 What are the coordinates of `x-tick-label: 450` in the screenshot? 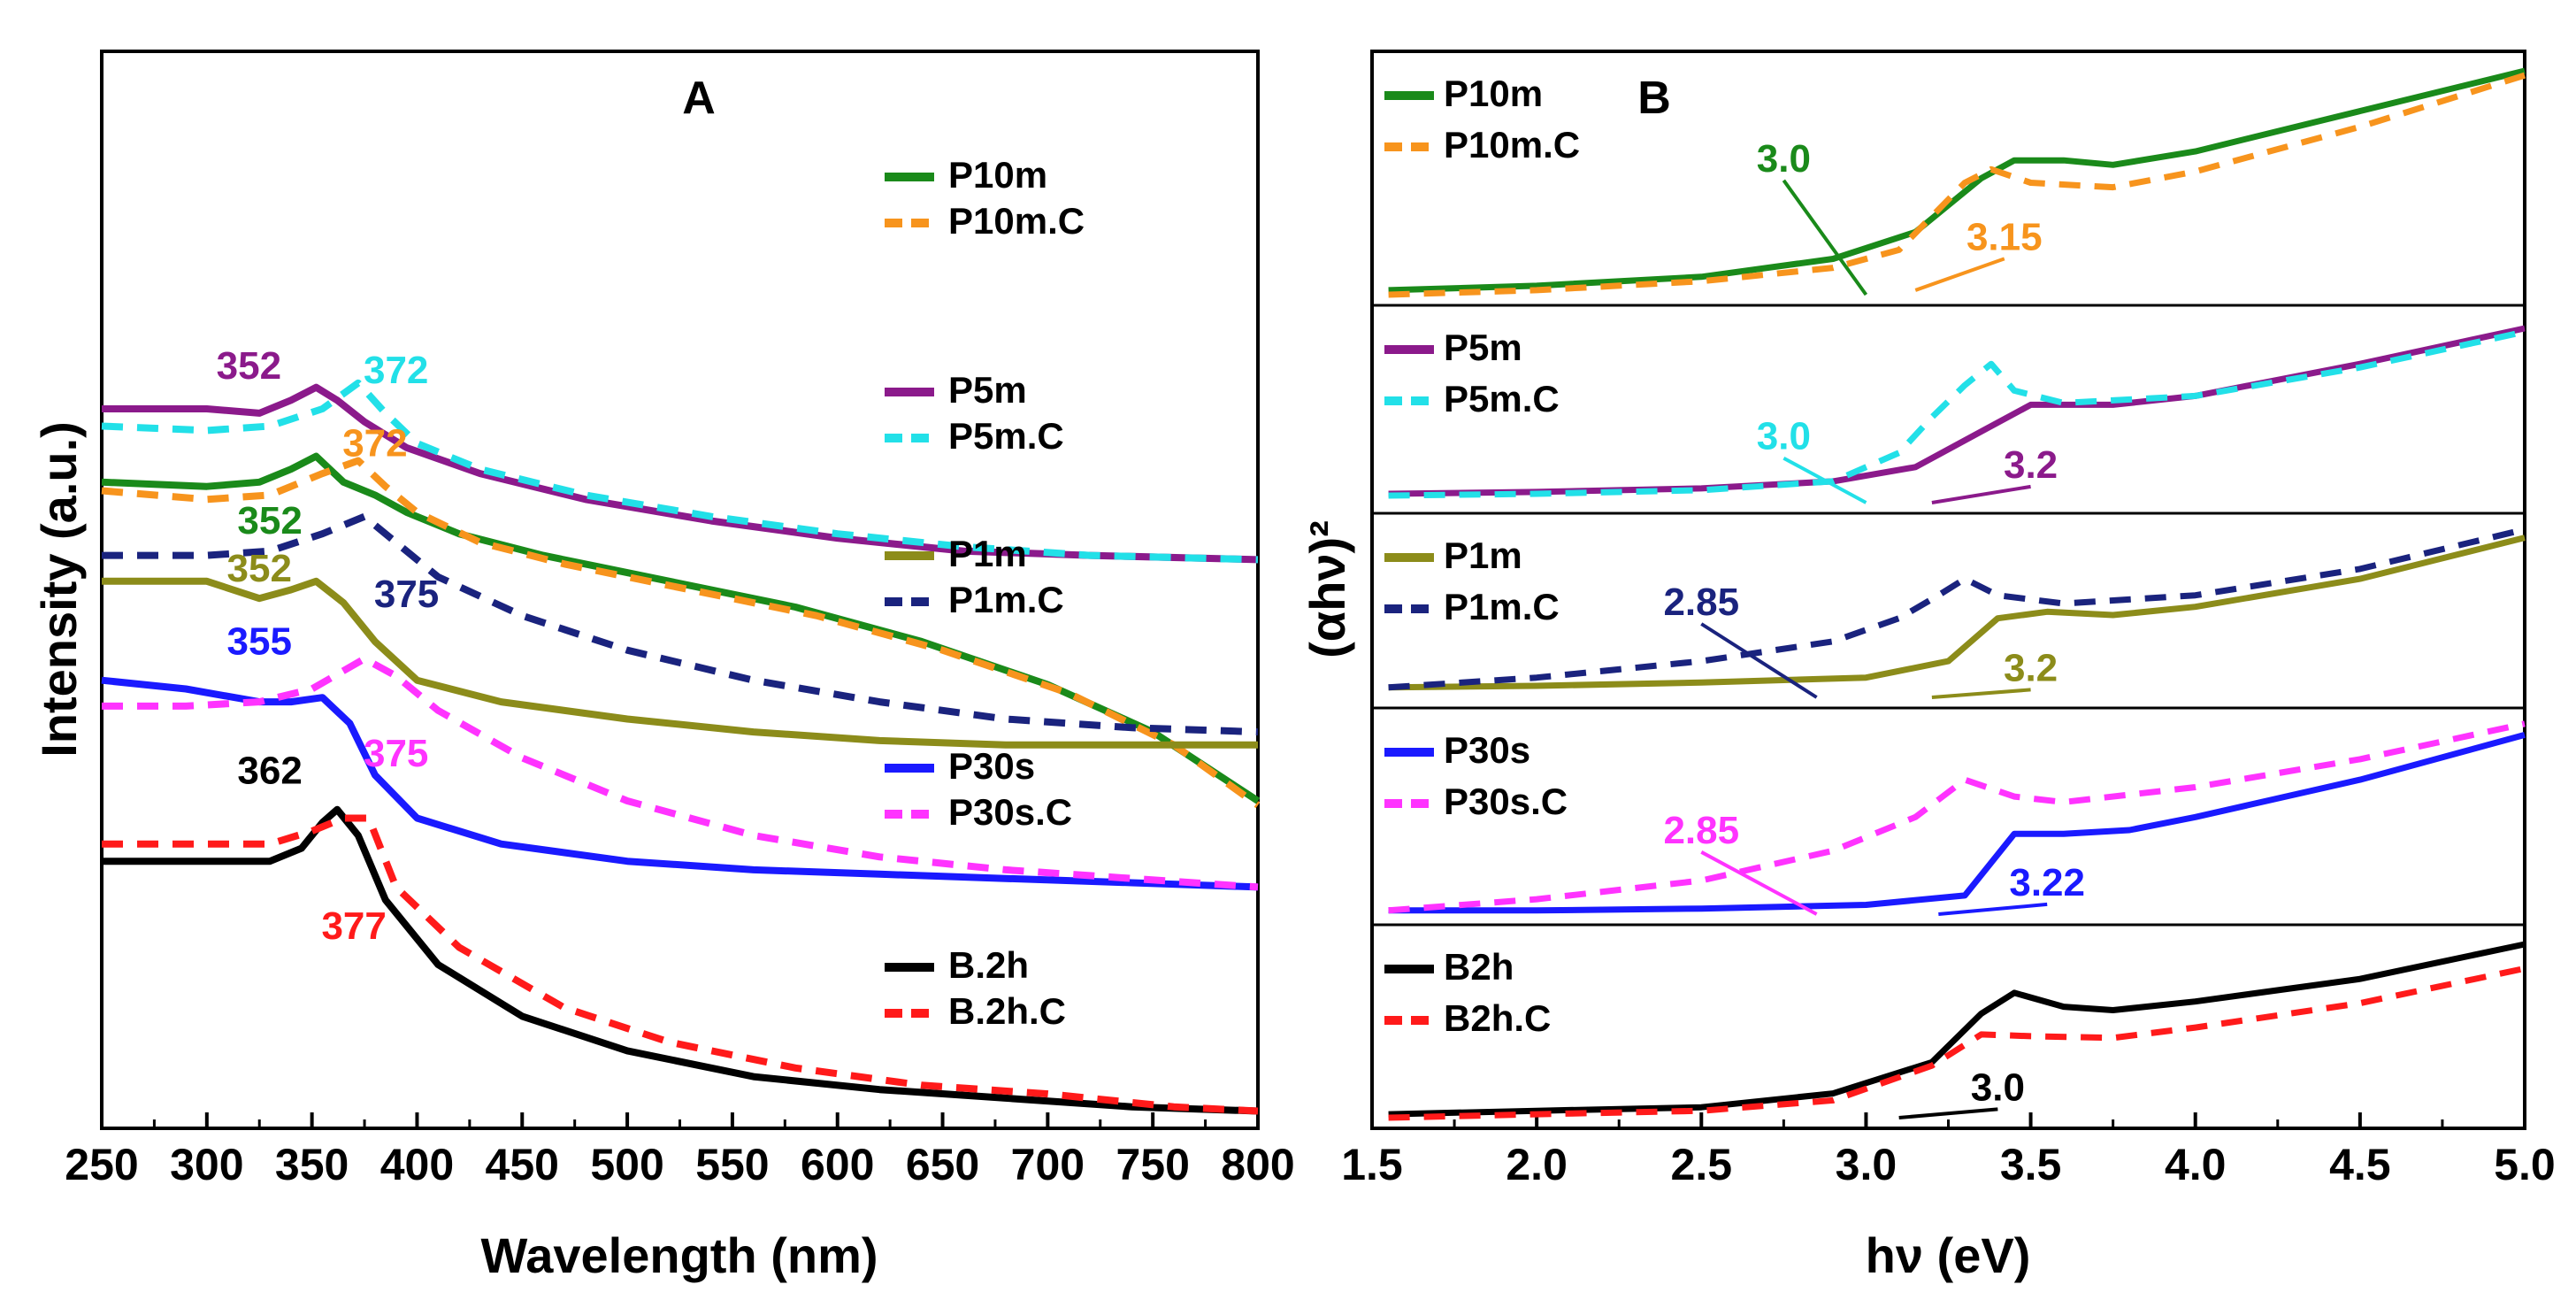 It's located at (522, 1164).